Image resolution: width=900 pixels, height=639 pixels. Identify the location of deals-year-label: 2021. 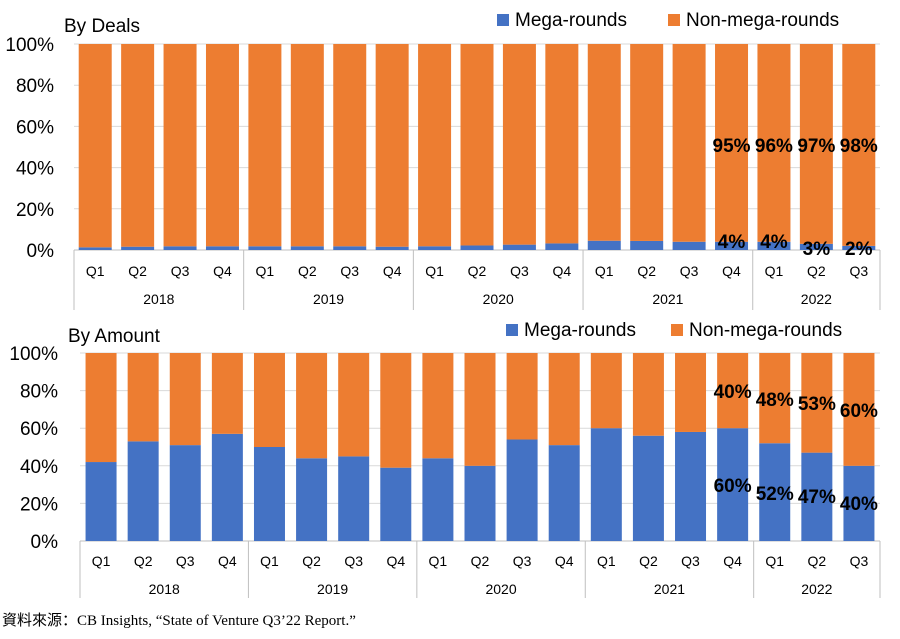
(667, 299).